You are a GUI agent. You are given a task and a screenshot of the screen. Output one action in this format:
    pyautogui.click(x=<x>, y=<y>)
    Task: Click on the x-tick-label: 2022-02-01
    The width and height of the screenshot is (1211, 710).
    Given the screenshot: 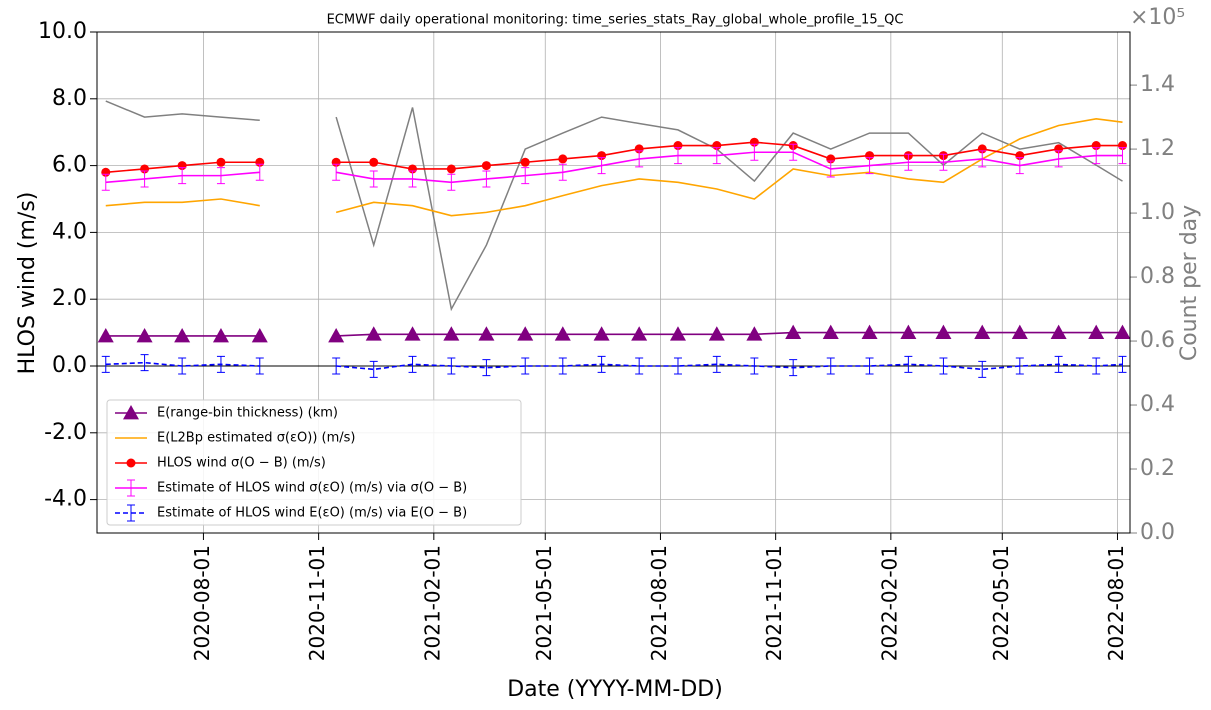 What is the action you would take?
    pyautogui.click(x=889, y=603)
    